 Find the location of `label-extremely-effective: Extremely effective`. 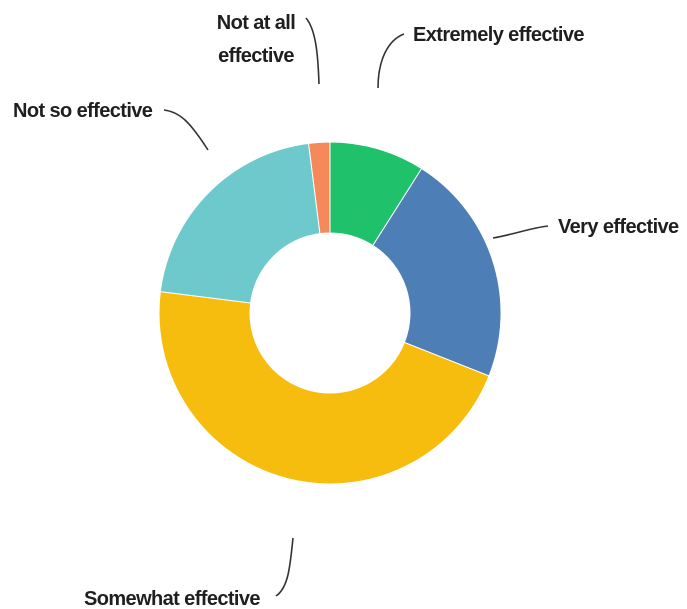

label-extremely-effective: Extremely effective is located at coordinates (498, 35).